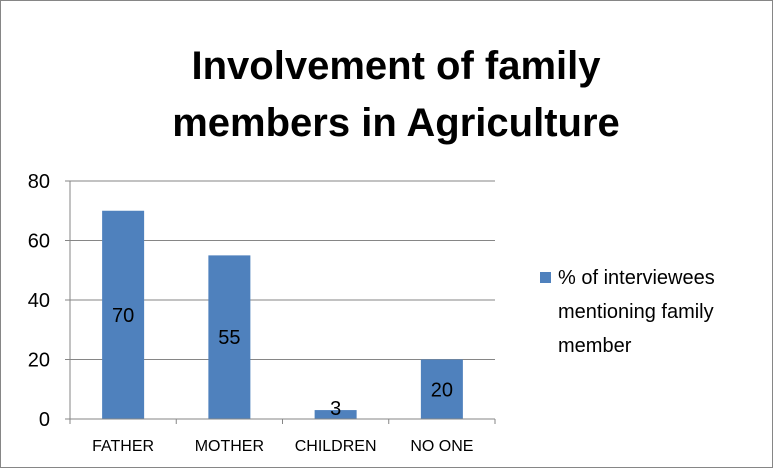 This screenshot has height=468, width=773. Describe the element at coordinates (336, 446) in the screenshot. I see `x-category-label-children: CHILDREN` at that location.